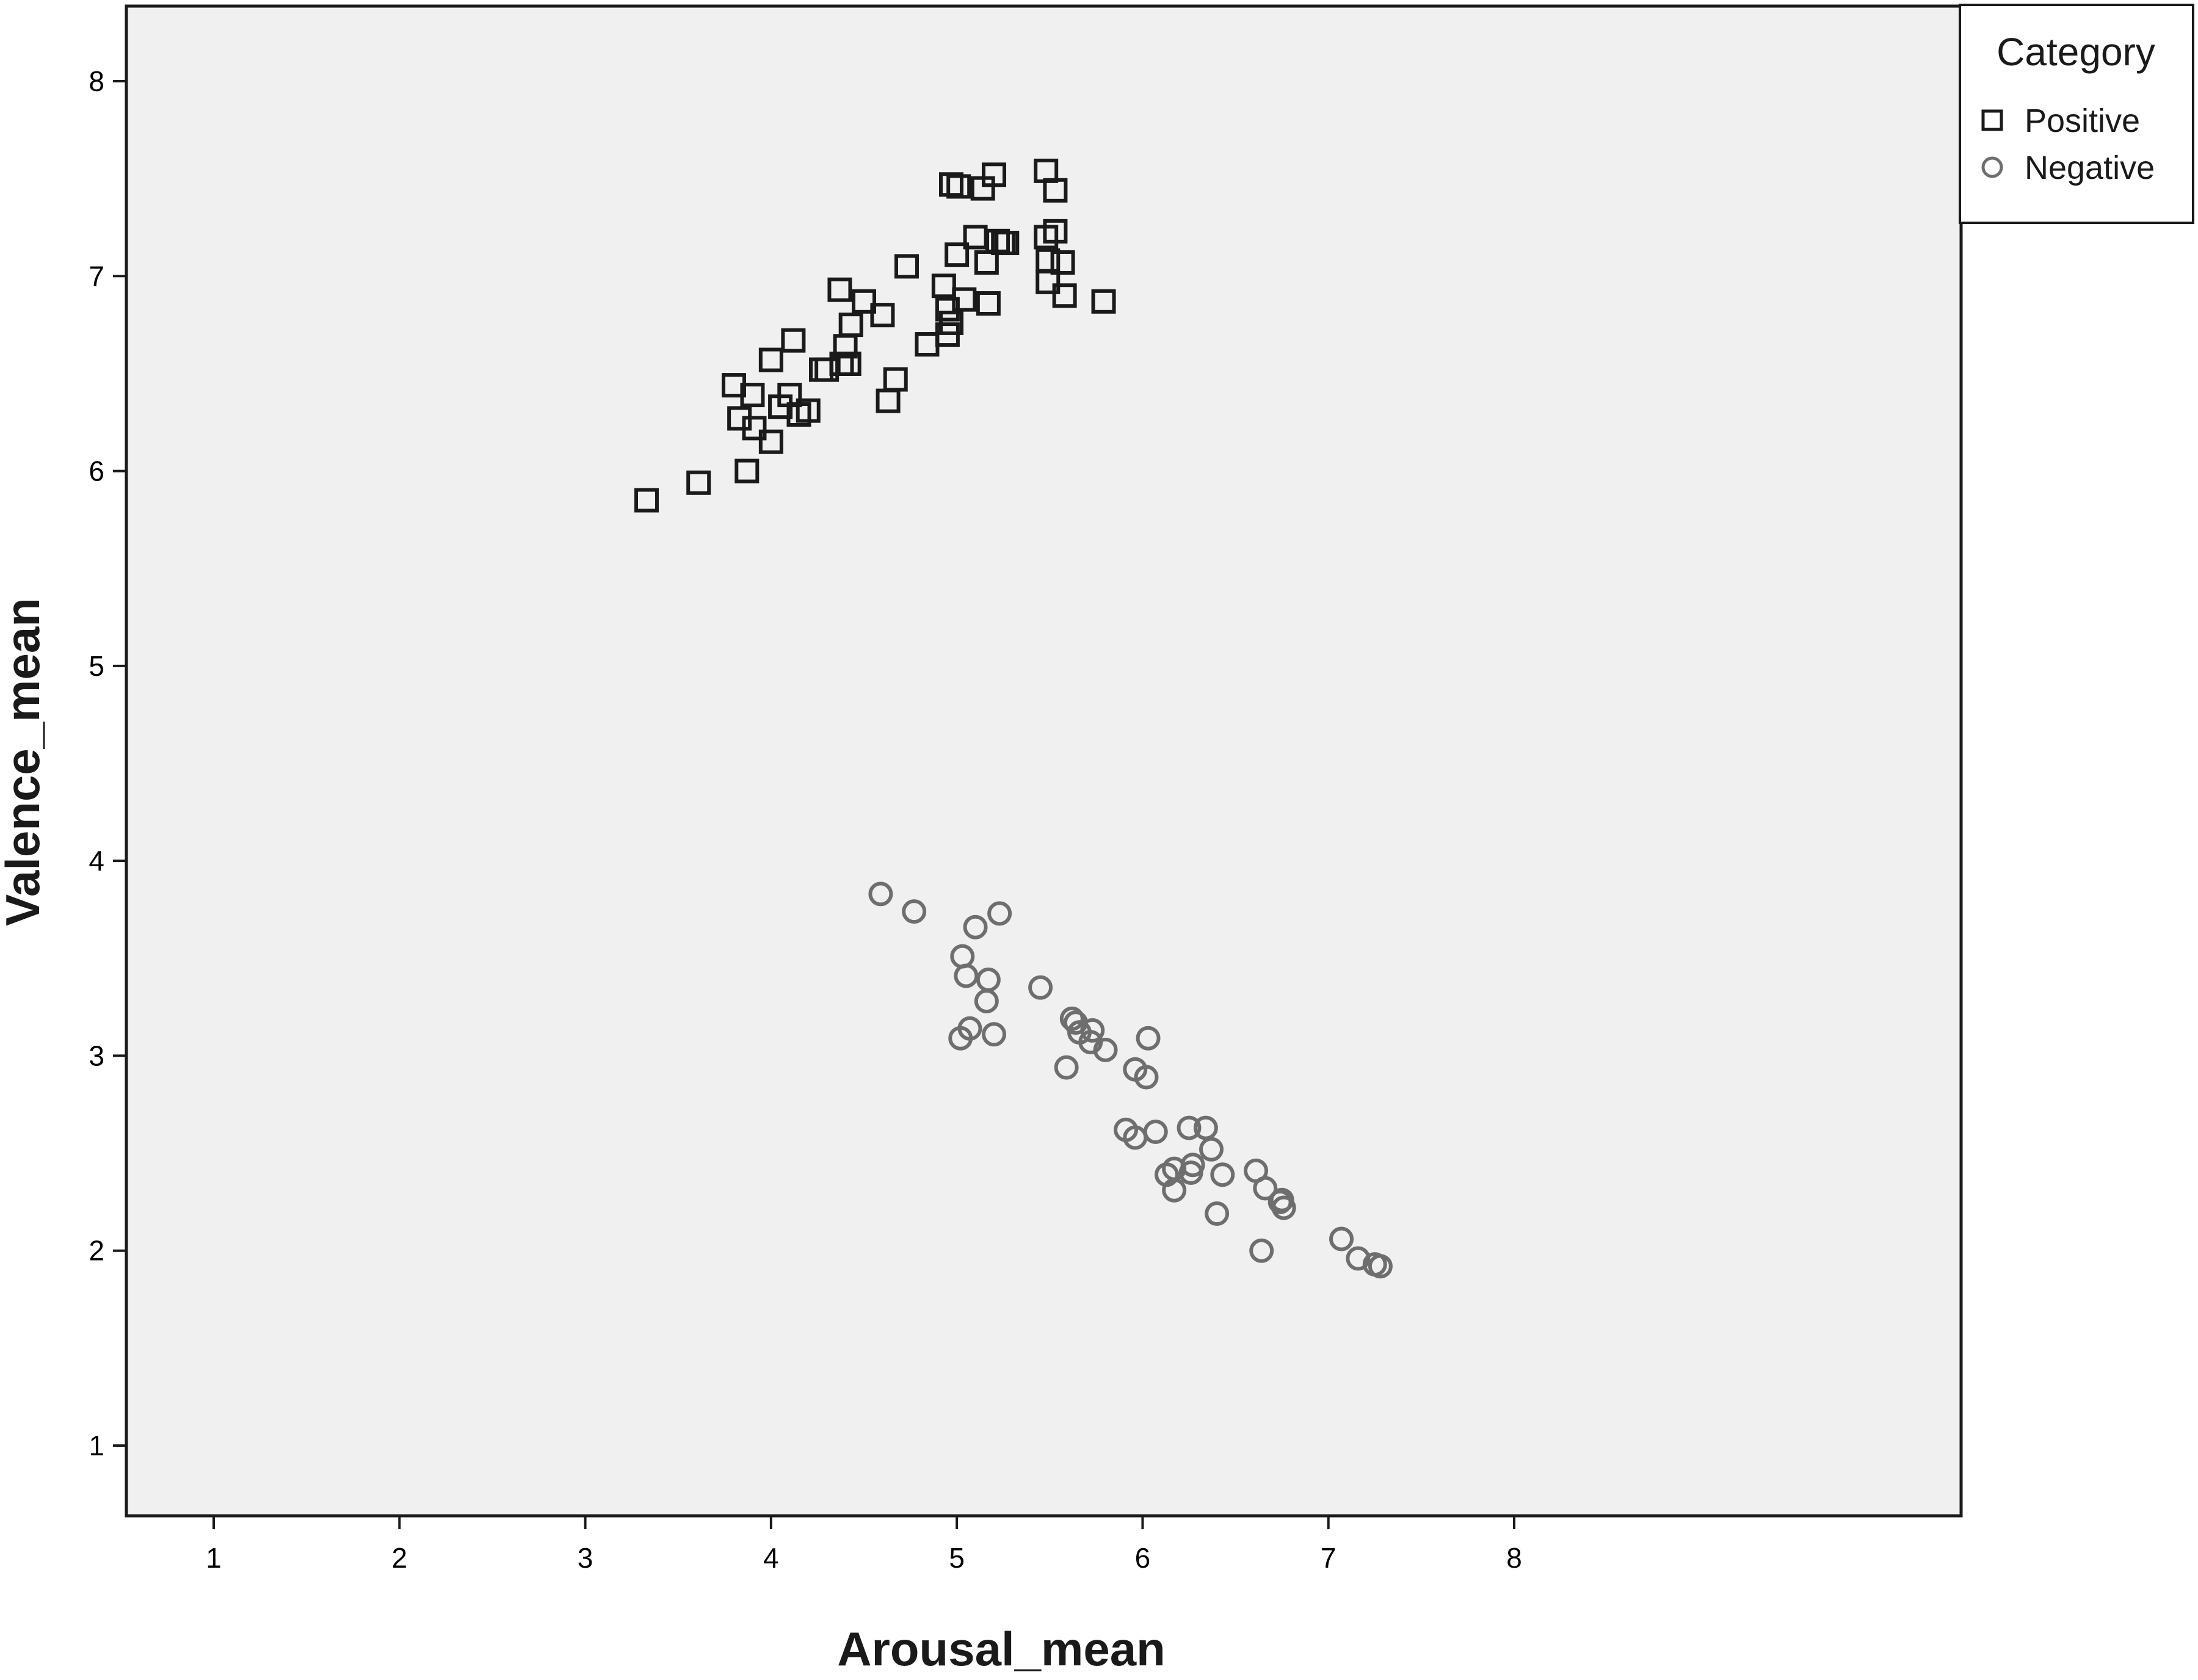 The height and width of the screenshot is (1680, 2198). Describe the element at coordinates (1514, 1558) in the screenshot. I see `x-tick-label: 8` at that location.